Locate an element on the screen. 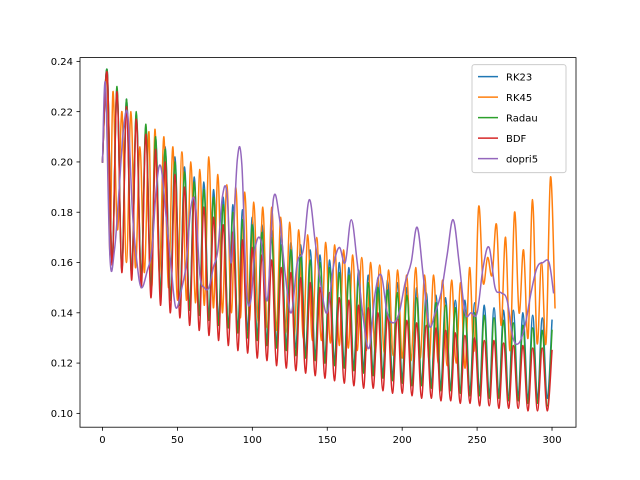 The width and height of the screenshot is (640, 480). legend-box is located at coordinates (519, 119).